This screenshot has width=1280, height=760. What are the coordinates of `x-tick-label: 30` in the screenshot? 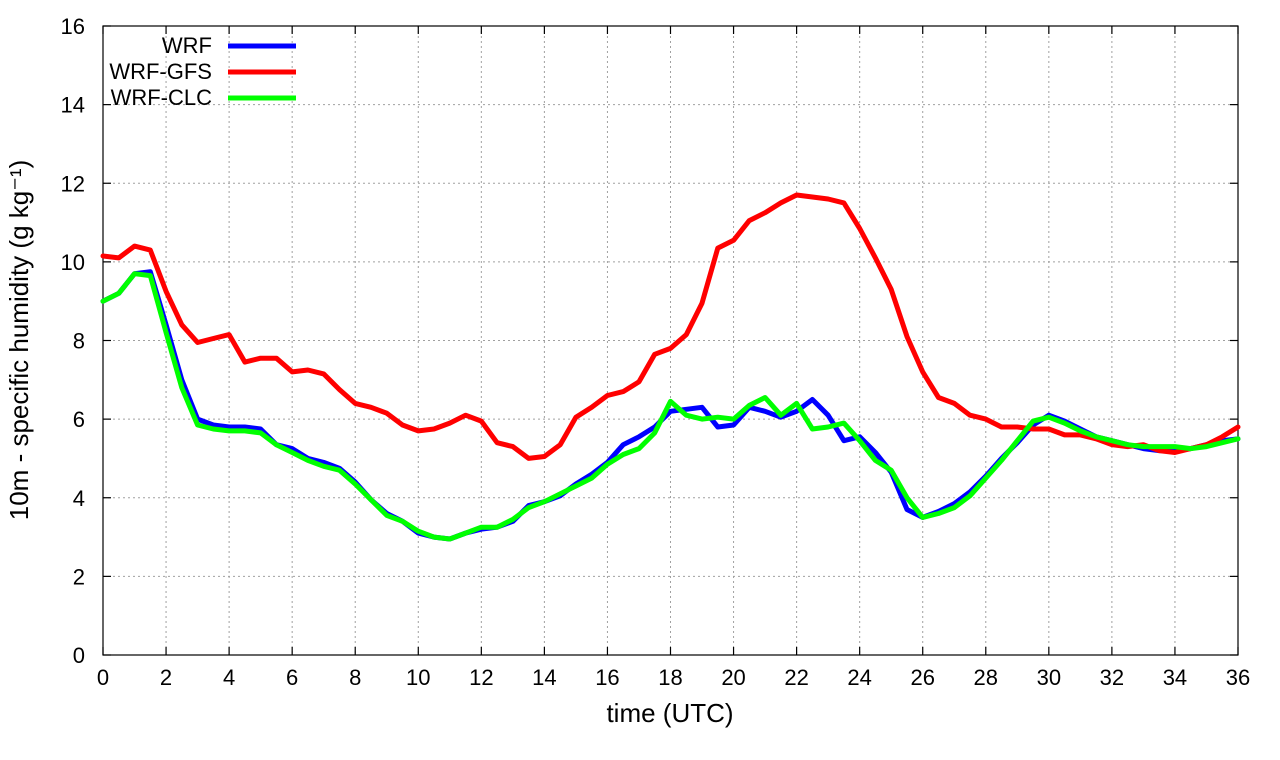 It's located at (1049, 677).